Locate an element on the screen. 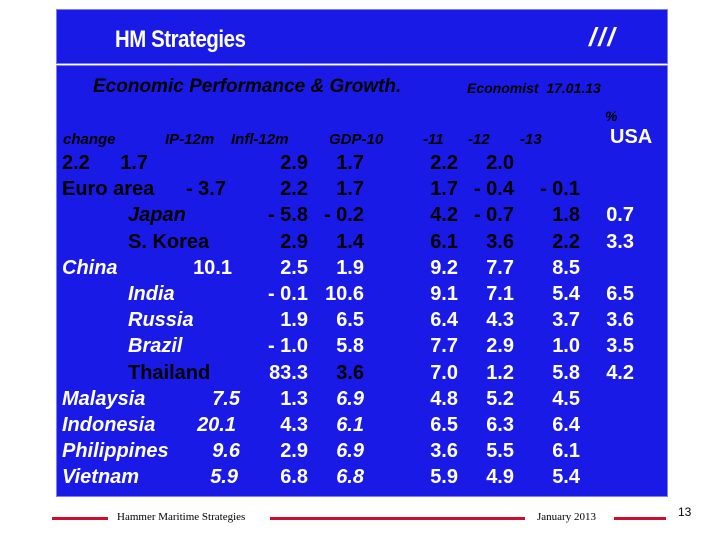  header-ip: IP-12m is located at coordinates (190, 139).